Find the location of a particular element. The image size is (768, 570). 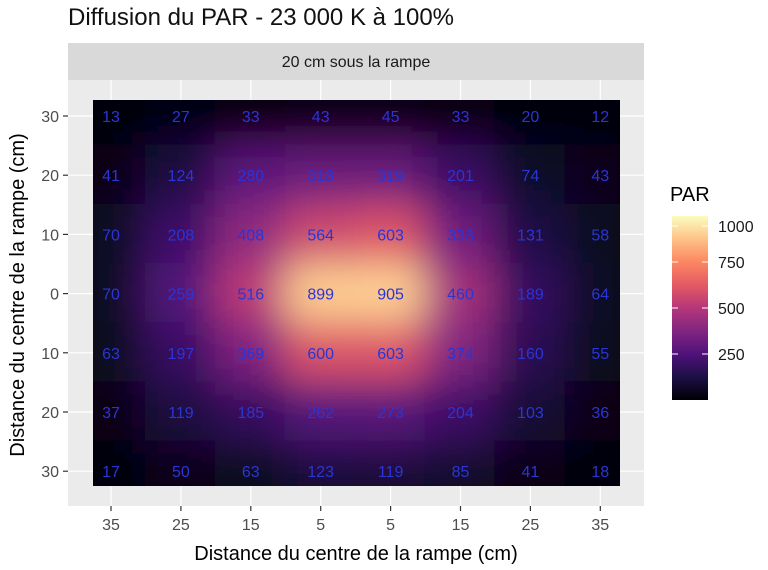

cell-value: 18 is located at coordinates (600, 472).